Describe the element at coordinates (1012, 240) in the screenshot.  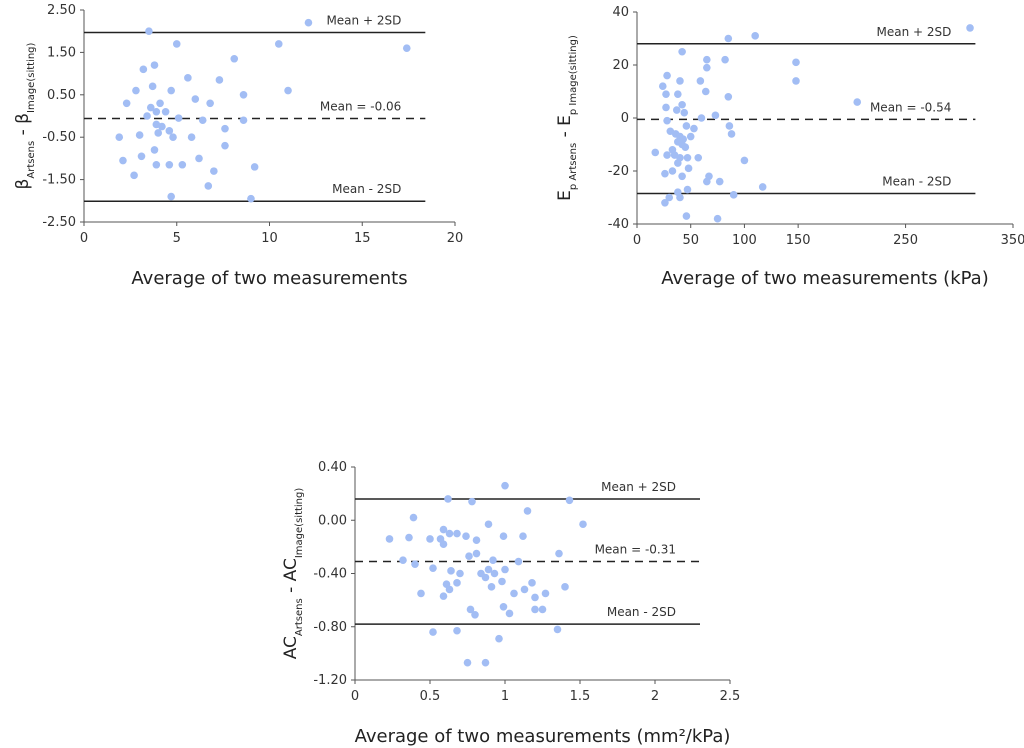
I see `x-tick-label: 350` at that location.